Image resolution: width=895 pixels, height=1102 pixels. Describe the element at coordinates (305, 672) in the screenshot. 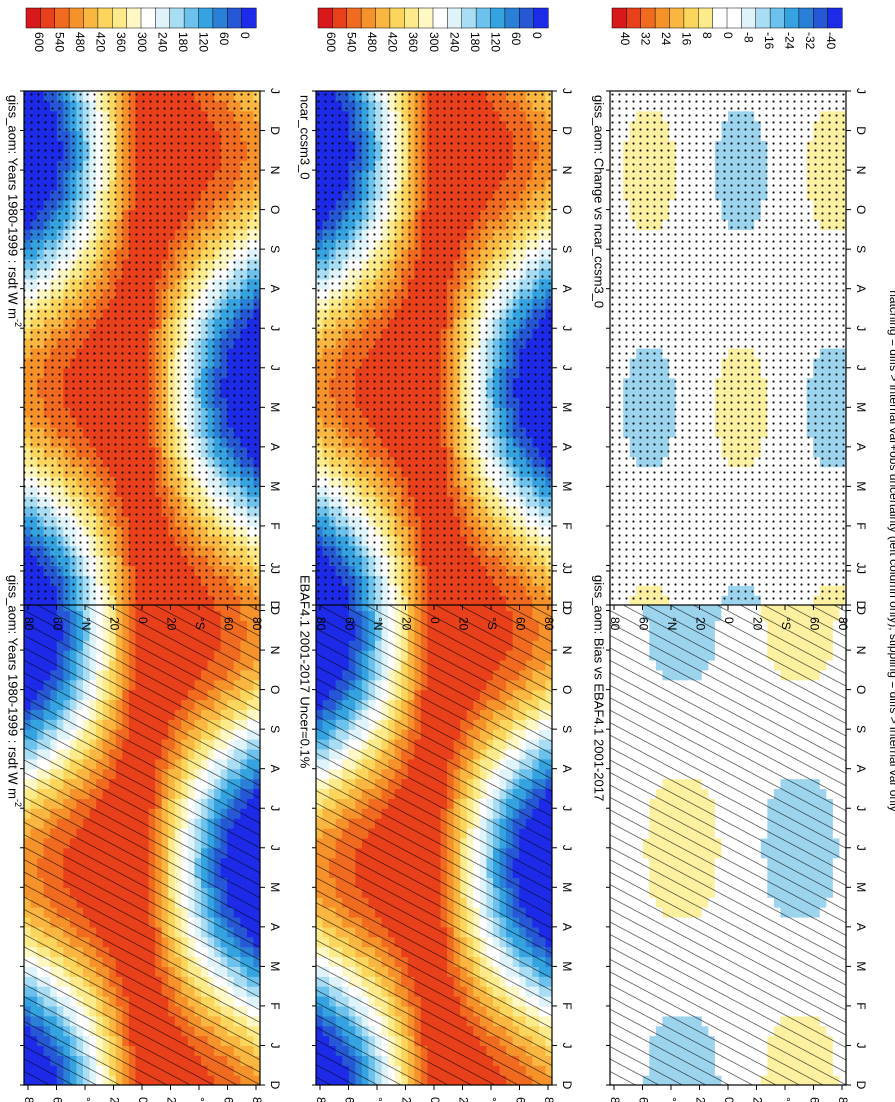

I see `panel-title: EBAF4.1 2001-2017 Uncer=0.1%` at that location.